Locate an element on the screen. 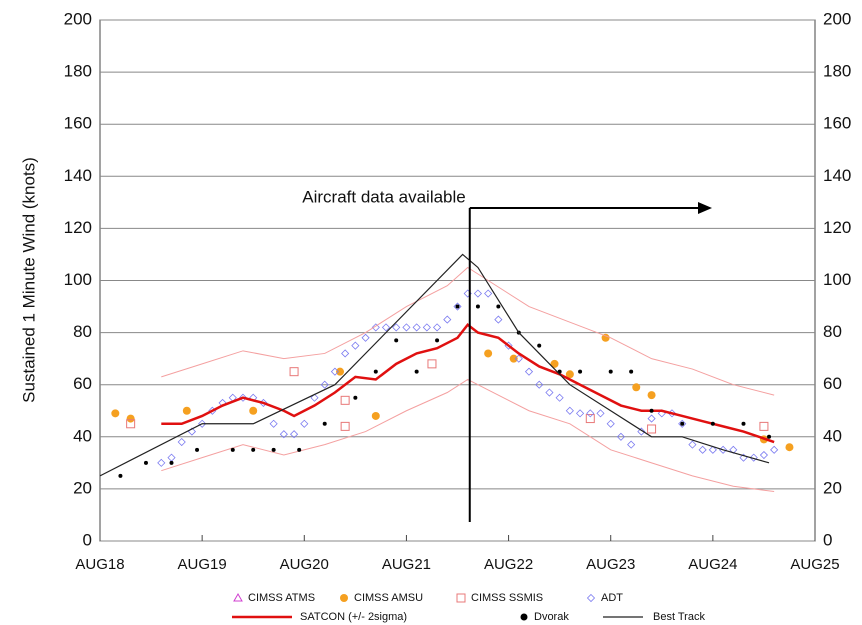  y-tick-label: 100 is located at coordinates (78, 279).